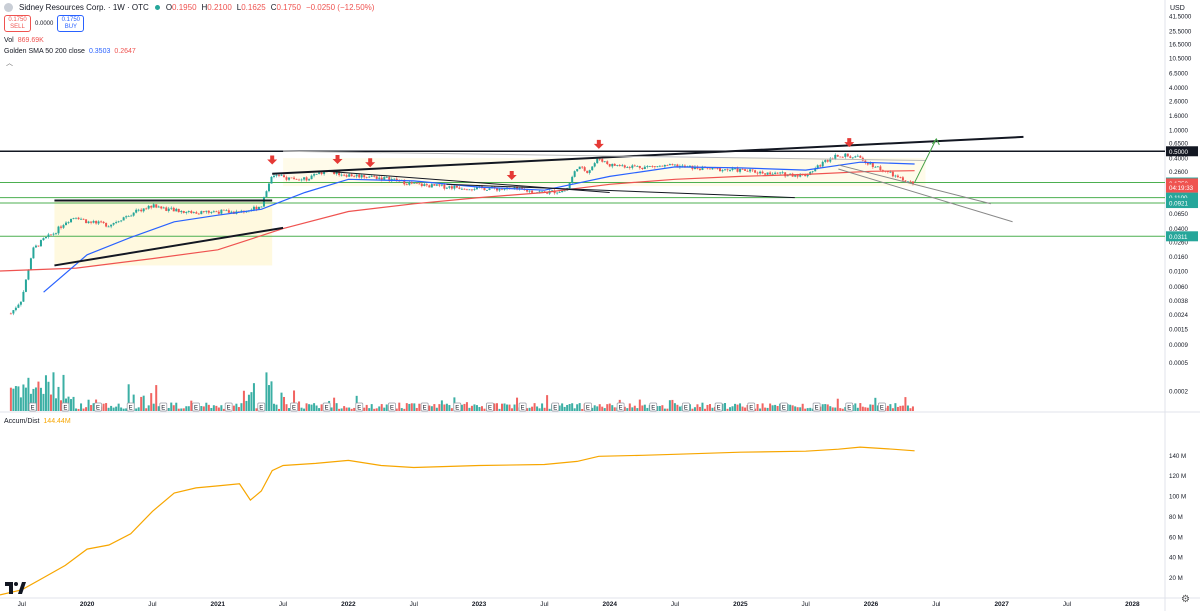  Describe the element at coordinates (219, 7) in the screenshot. I see `high-value: 0.2100` at that location.